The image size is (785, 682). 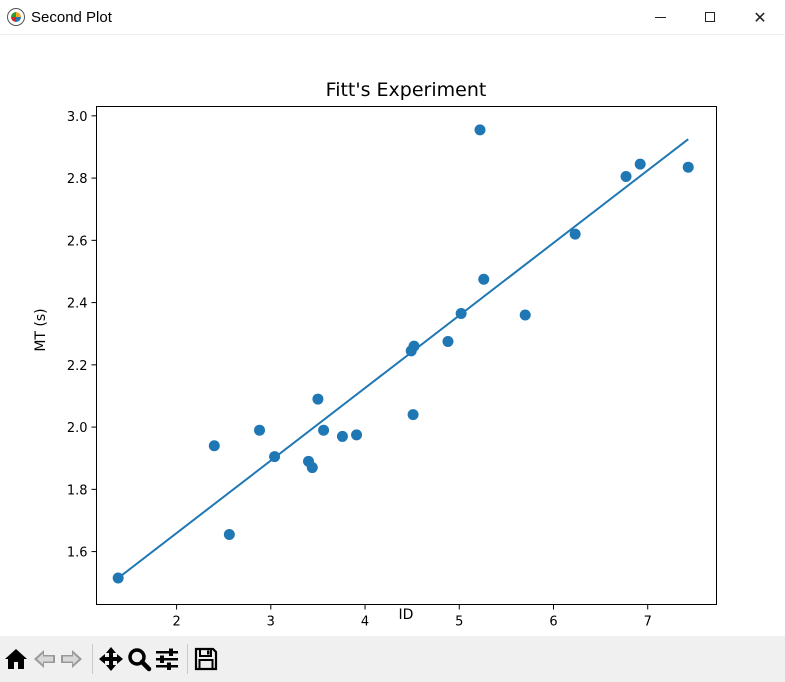 What do you see at coordinates (16, 17) in the screenshot?
I see `app-logo-icon` at bounding box center [16, 17].